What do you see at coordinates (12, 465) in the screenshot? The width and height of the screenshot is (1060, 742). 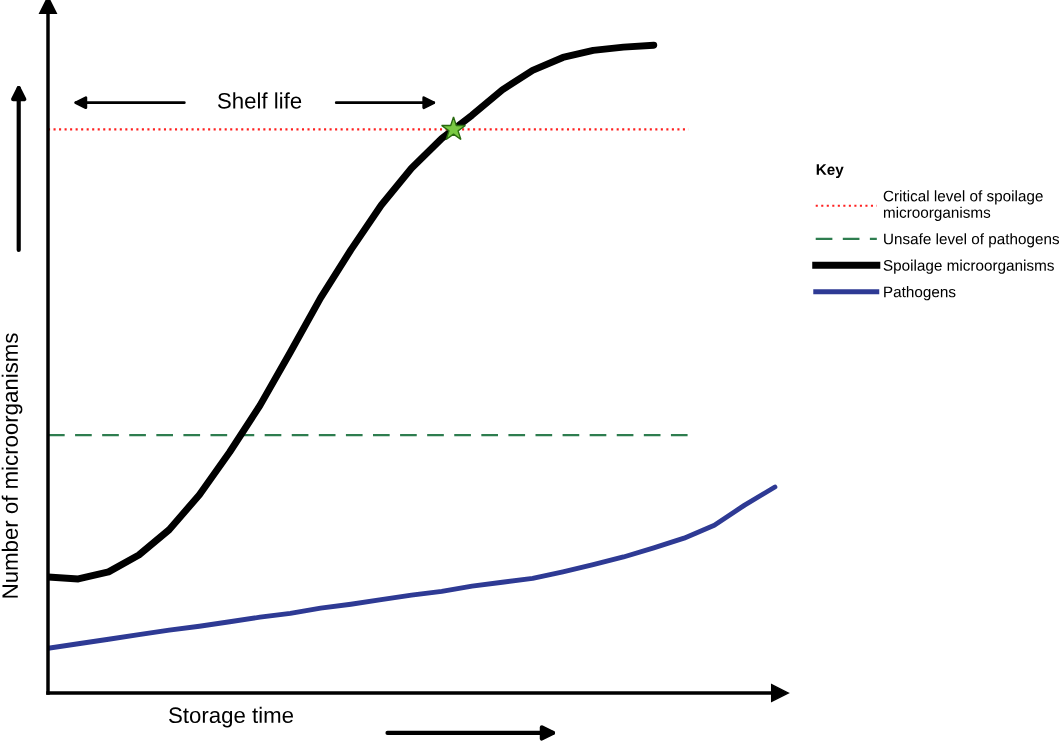 I see `y-axis-title: Number of microorganisms` at bounding box center [12, 465].